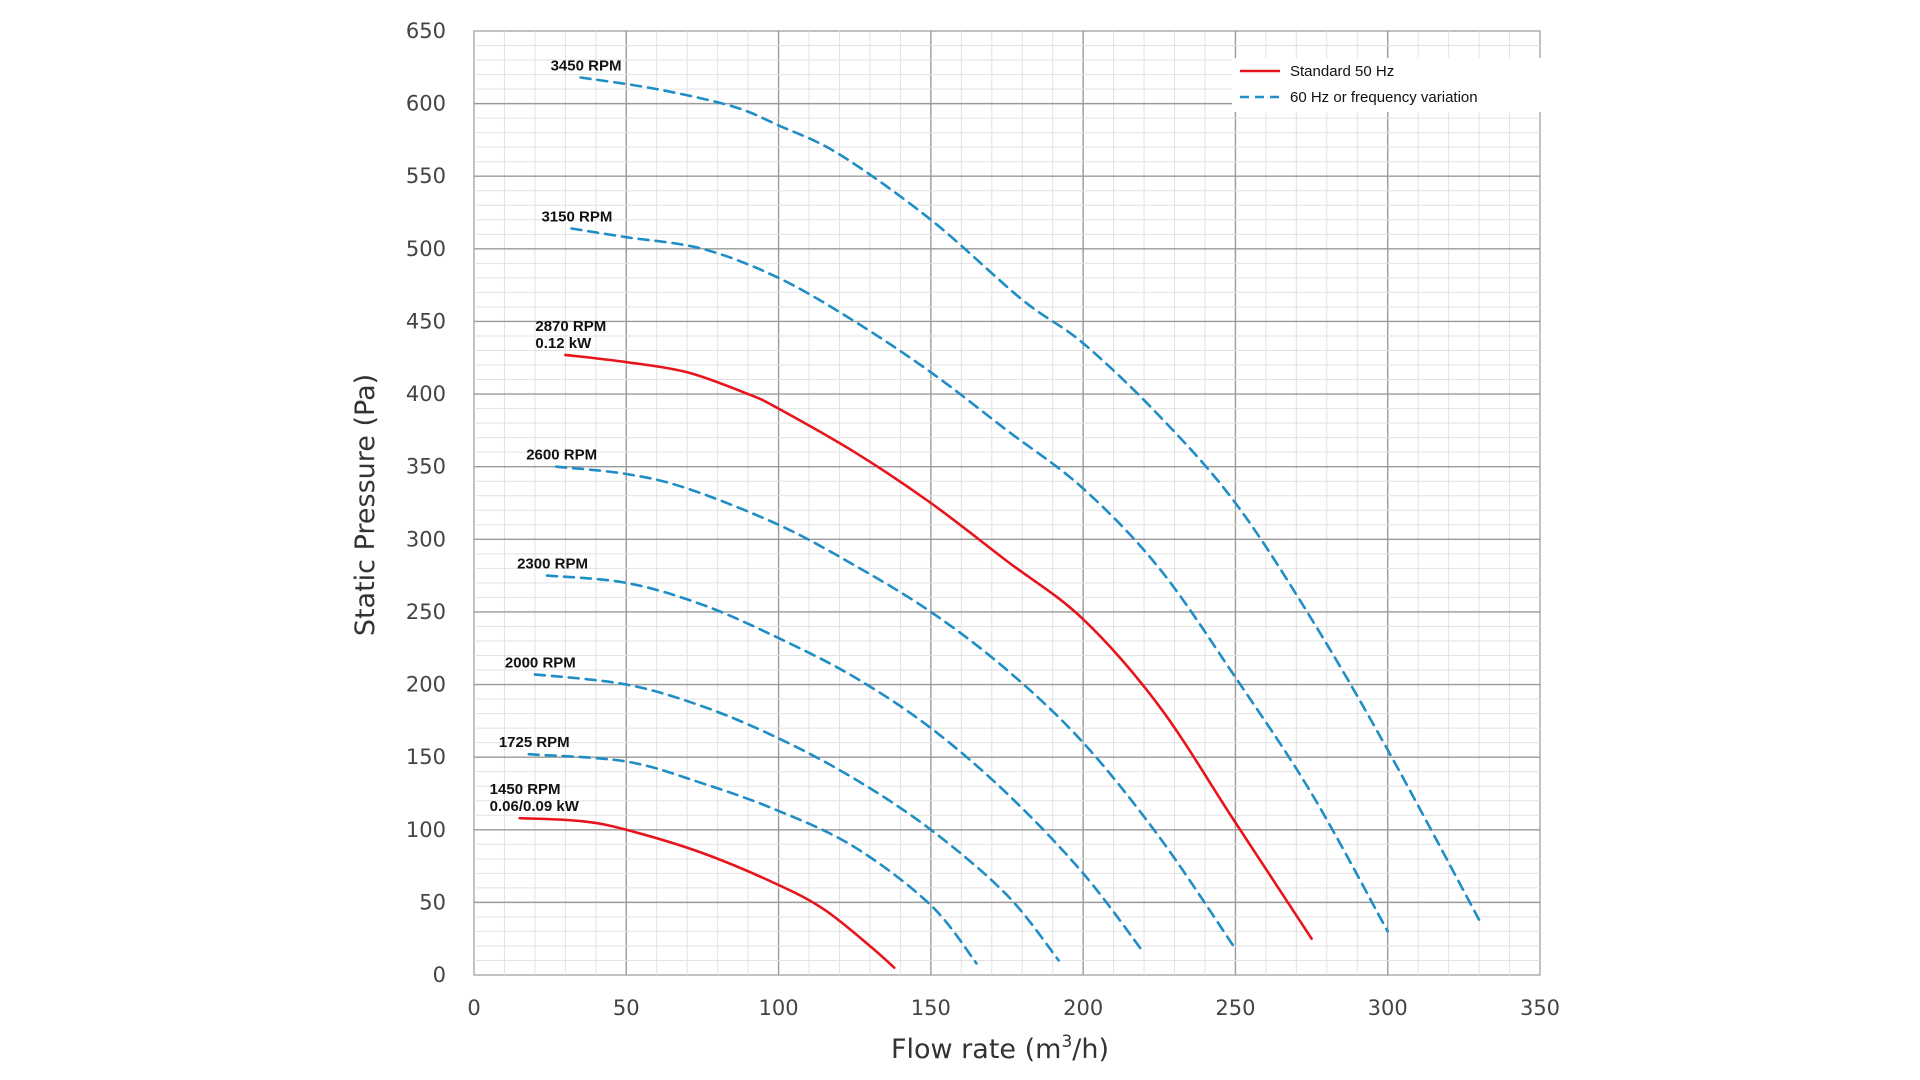 The height and width of the screenshot is (1080, 1920). I want to click on curve-2000-rpm, so click(797, 817).